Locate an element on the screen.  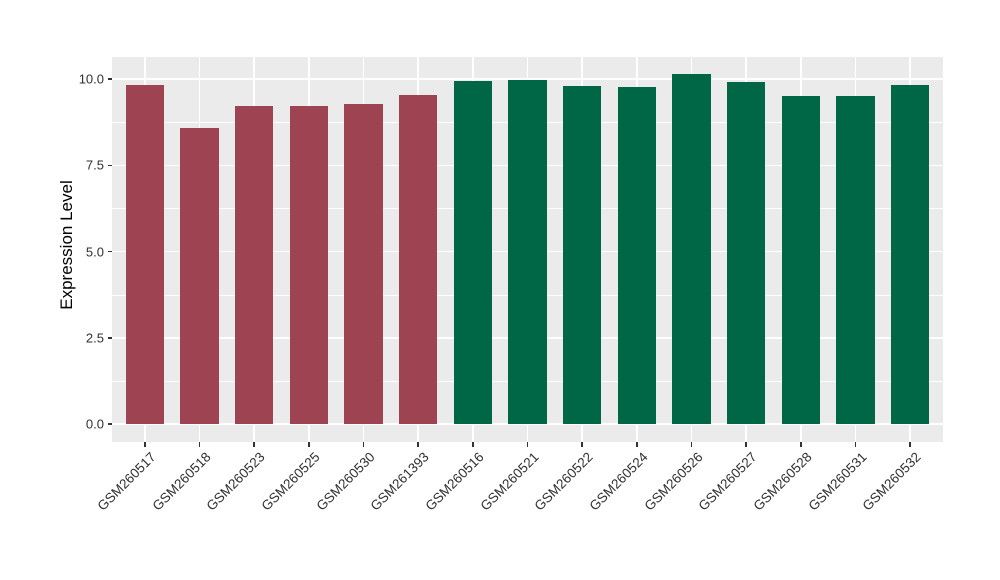
bar-GSM260528 is located at coordinates (800, 259).